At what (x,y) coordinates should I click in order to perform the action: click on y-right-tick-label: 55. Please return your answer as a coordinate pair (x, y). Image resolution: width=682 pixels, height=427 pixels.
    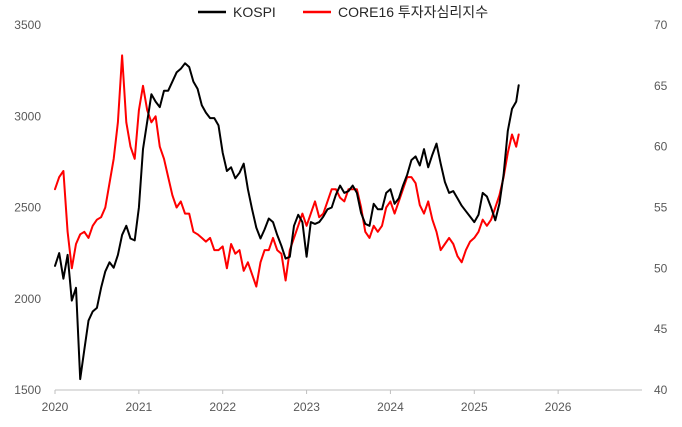
    Looking at the image, I should click on (661, 208).